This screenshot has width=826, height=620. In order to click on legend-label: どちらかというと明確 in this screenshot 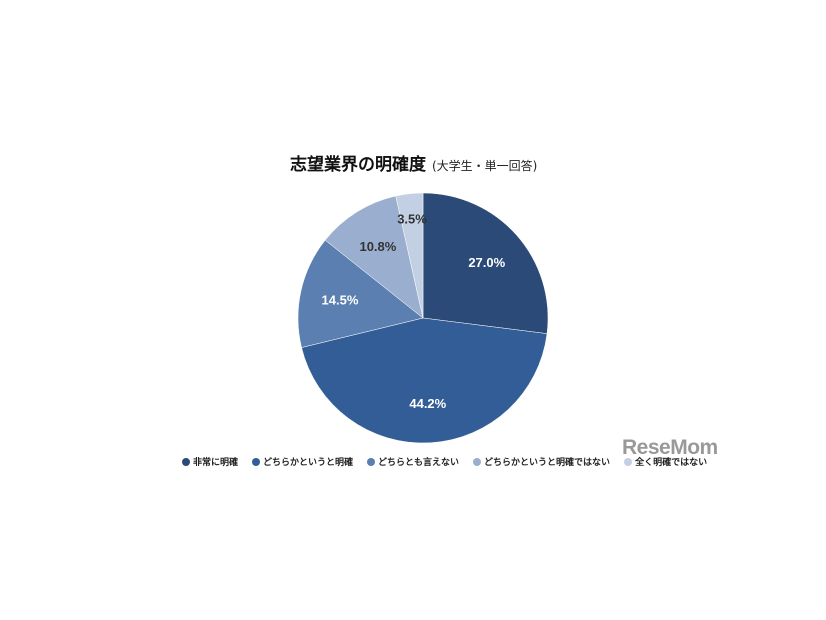, I will do `click(308, 463)`.